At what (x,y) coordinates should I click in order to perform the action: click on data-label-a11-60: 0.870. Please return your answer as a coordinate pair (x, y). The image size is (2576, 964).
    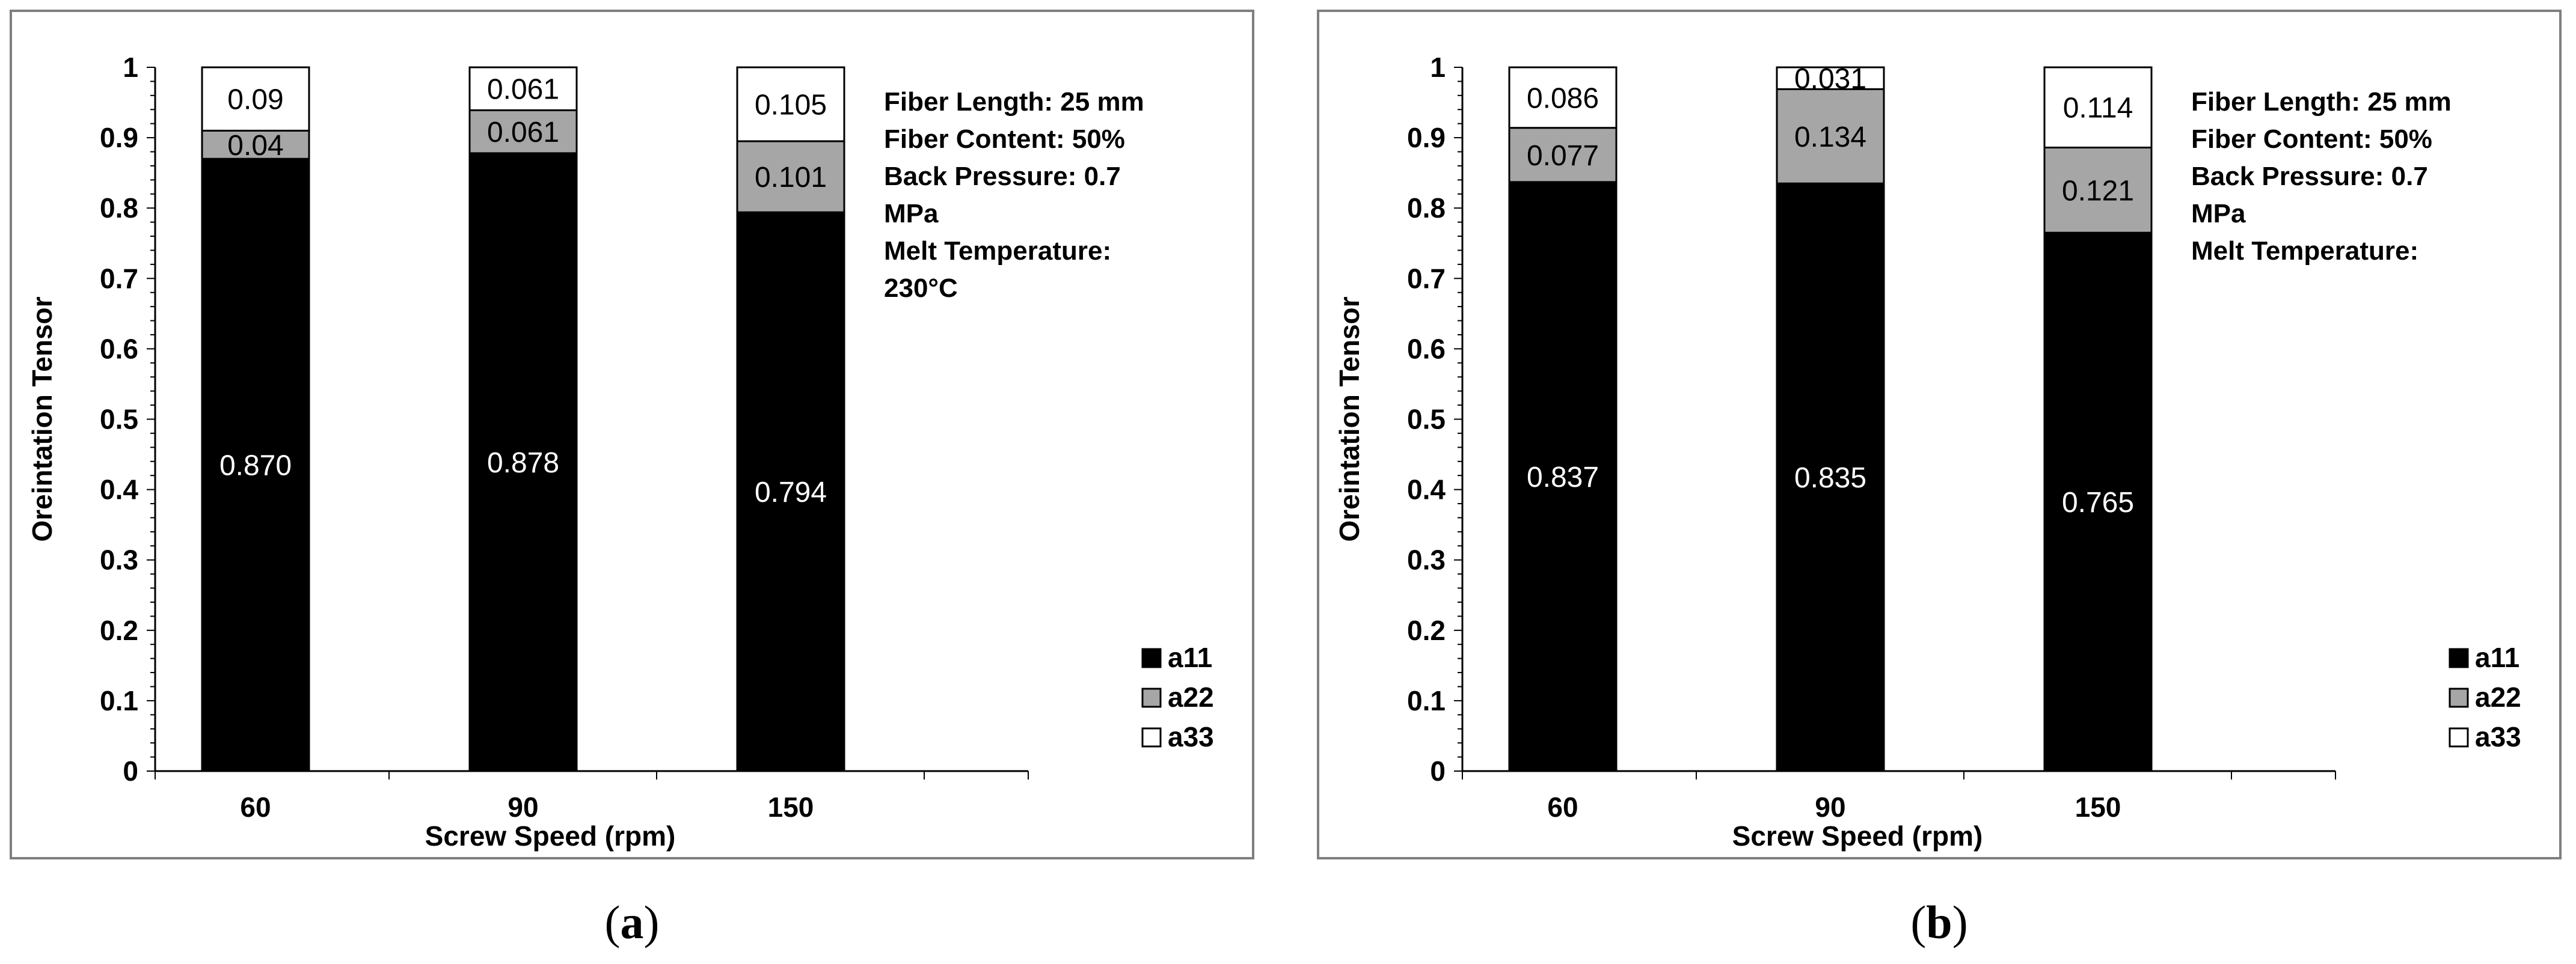
    Looking at the image, I should click on (255, 466).